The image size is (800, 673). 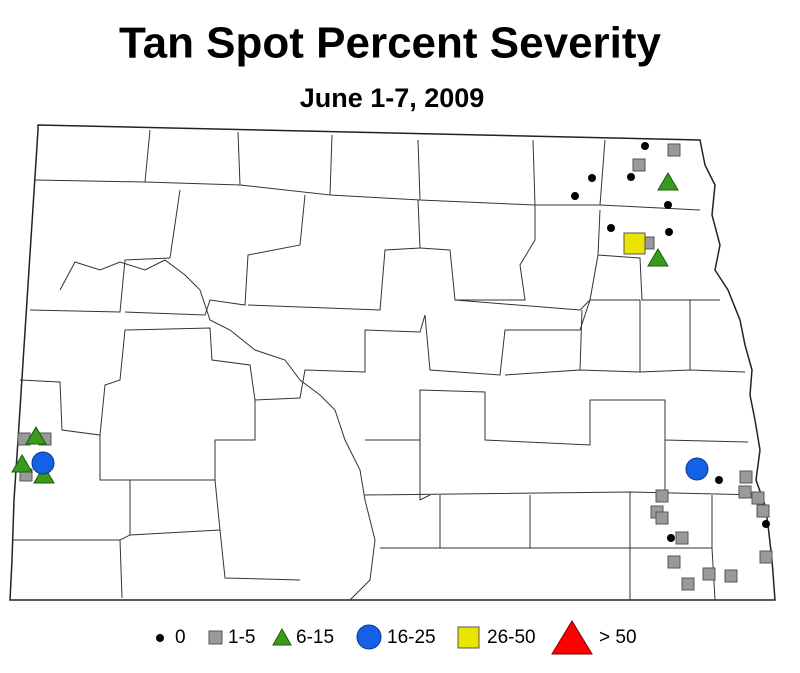 What do you see at coordinates (390, 43) in the screenshot?
I see `title: Tan Spot Percent Severity` at bounding box center [390, 43].